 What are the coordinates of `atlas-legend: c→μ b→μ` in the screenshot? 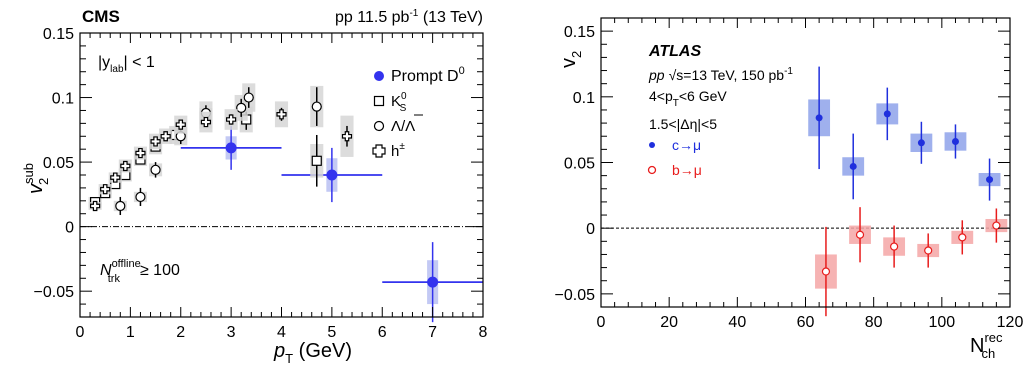 It's located at (674, 157).